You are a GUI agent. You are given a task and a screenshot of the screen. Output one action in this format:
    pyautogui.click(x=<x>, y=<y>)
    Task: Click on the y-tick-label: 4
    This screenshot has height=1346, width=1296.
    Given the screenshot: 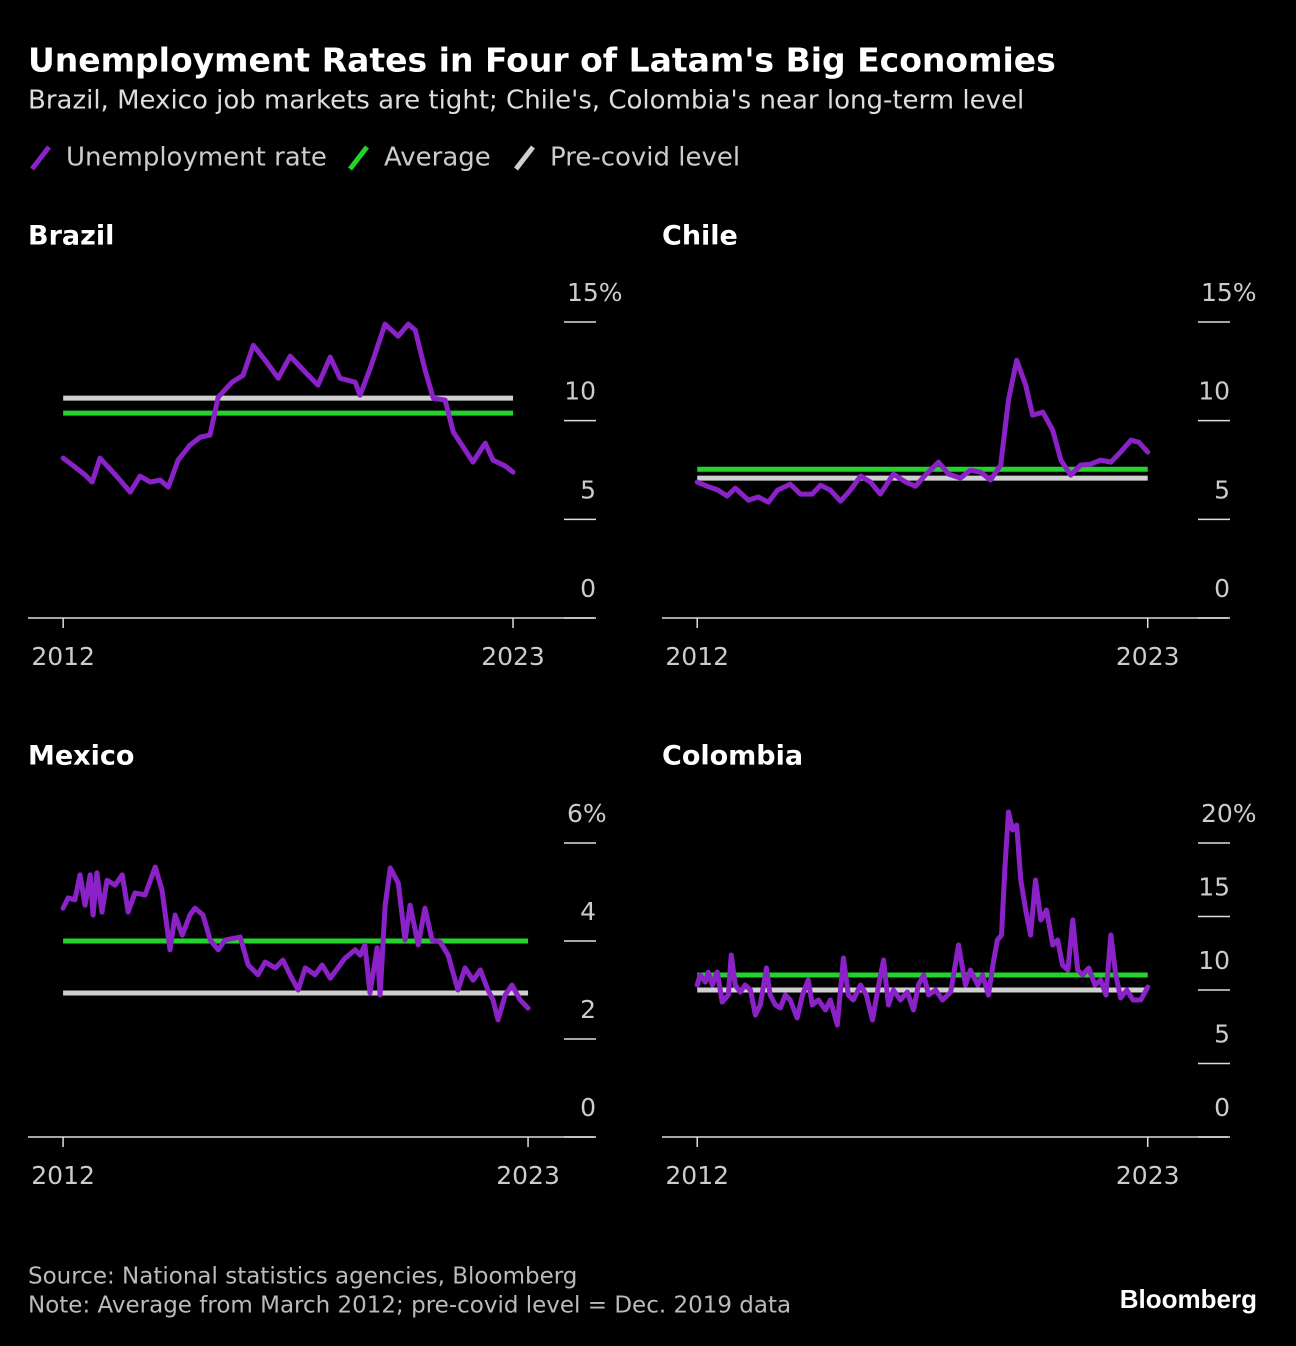 What is the action you would take?
    pyautogui.click(x=588, y=911)
    